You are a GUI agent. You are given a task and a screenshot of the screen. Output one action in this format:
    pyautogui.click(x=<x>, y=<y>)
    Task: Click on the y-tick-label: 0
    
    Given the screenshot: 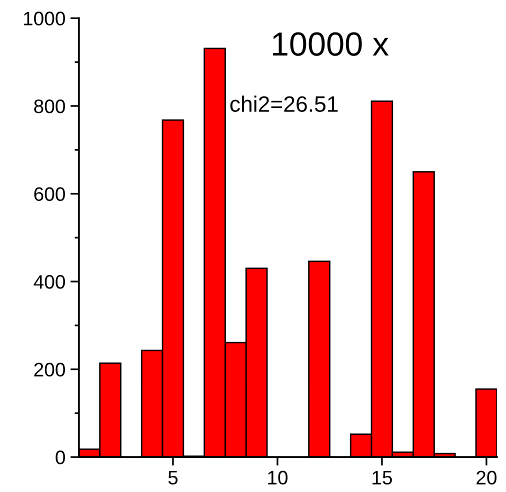 What is the action you would take?
    pyautogui.click(x=60, y=457)
    